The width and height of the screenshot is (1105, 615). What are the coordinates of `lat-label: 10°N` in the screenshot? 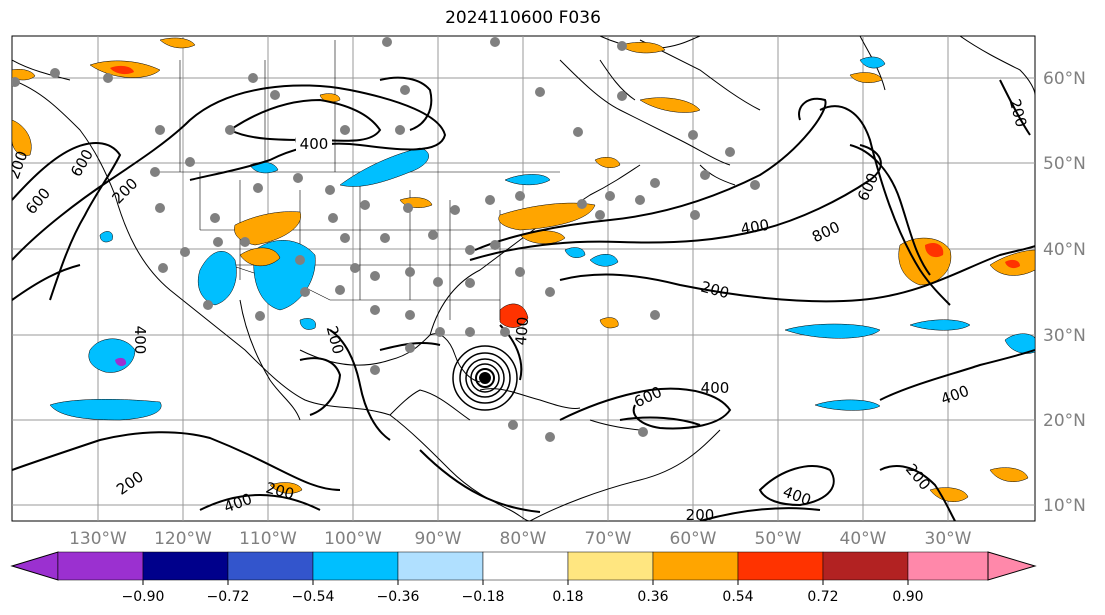 It's located at (1064, 506).